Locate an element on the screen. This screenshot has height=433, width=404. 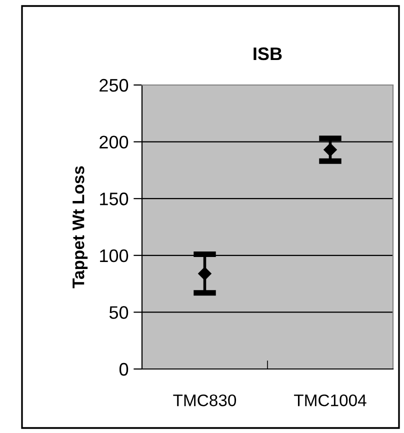
chart-title: ISB is located at coordinates (268, 53).